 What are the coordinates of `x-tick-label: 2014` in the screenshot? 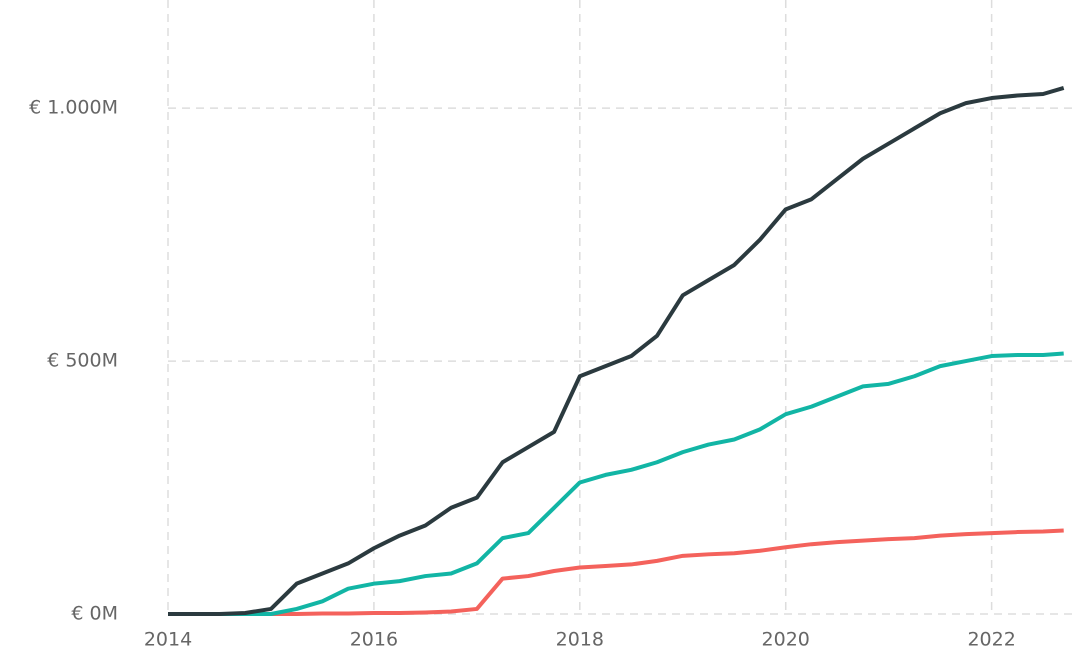 It's located at (168, 640).